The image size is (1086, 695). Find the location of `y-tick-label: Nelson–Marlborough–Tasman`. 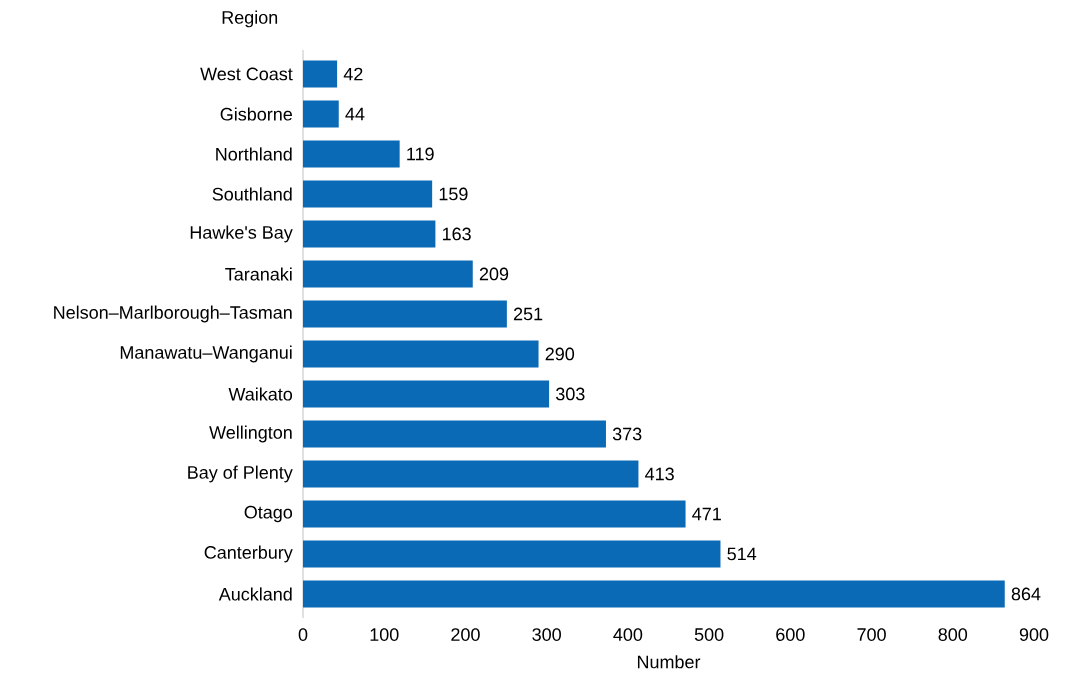

y-tick-label: Nelson–Marlborough–Tasman is located at coordinates (173, 314).